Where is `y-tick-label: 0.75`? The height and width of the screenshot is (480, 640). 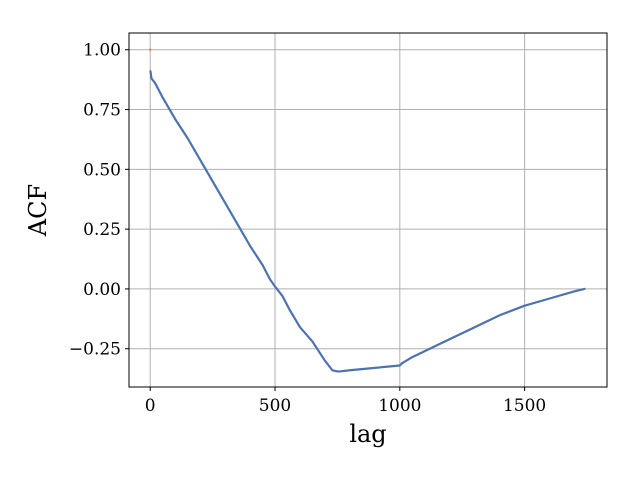
y-tick-label: 0.75 is located at coordinates (102, 111).